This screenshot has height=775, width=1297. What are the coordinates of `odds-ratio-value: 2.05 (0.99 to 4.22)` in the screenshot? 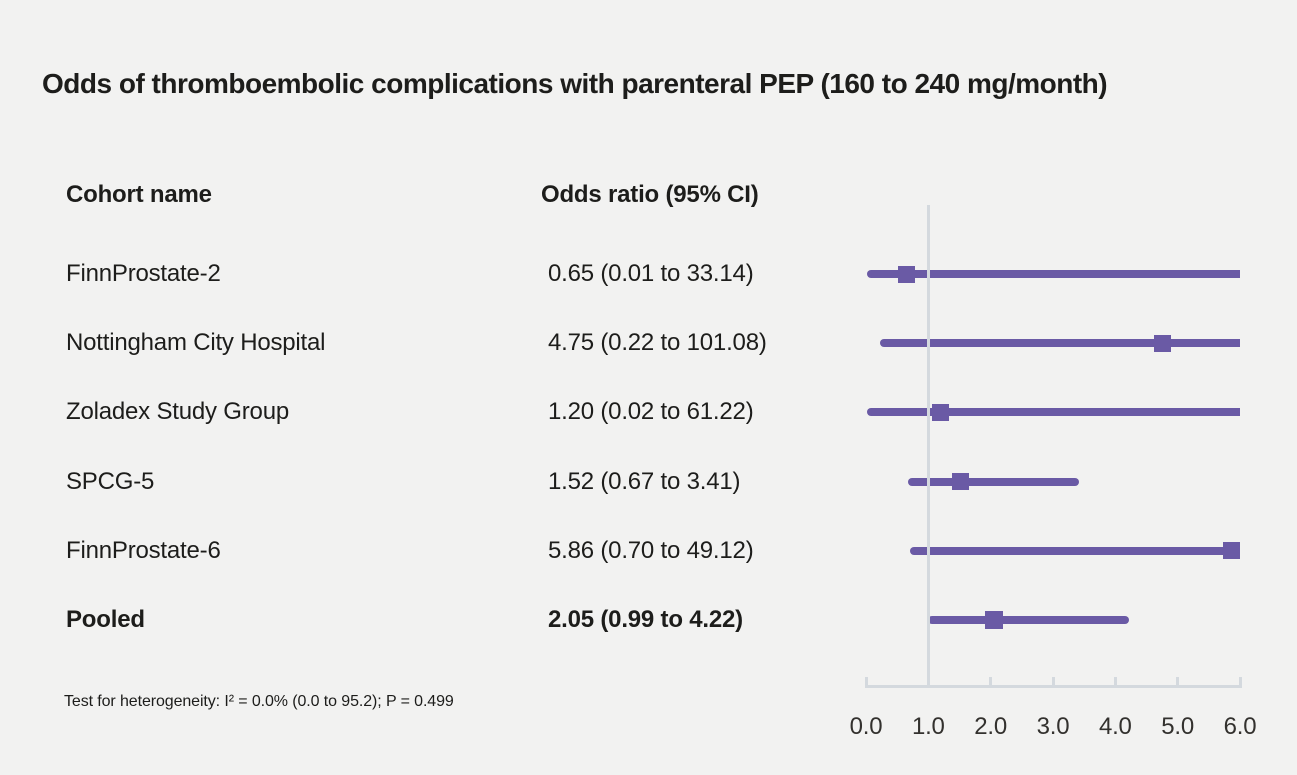 It's located at (645, 619).